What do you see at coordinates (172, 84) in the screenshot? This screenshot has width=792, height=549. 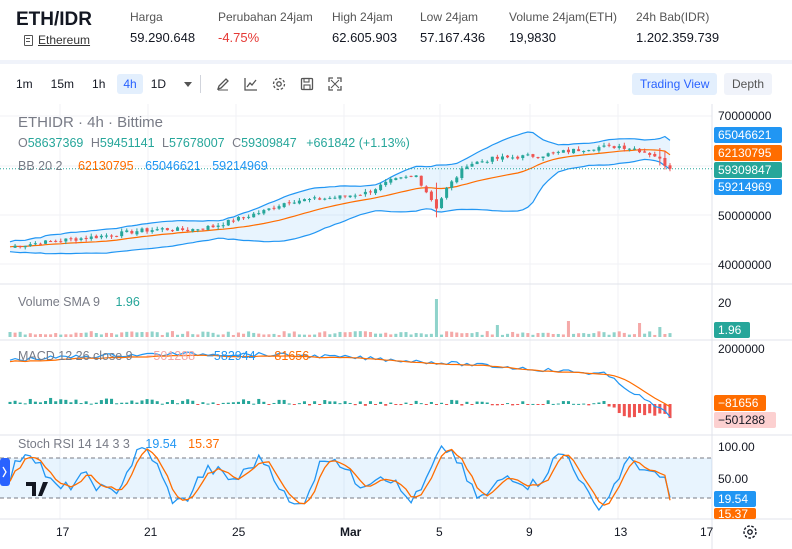 I see `timeframe-dropdown: 1D` at bounding box center [172, 84].